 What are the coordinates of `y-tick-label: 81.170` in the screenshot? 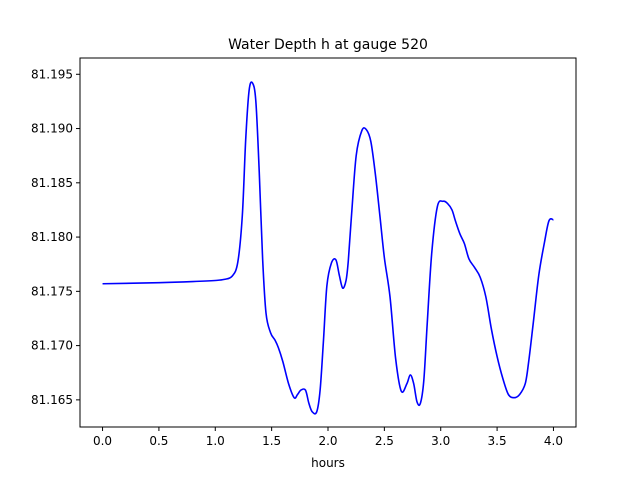 It's located at (52, 346).